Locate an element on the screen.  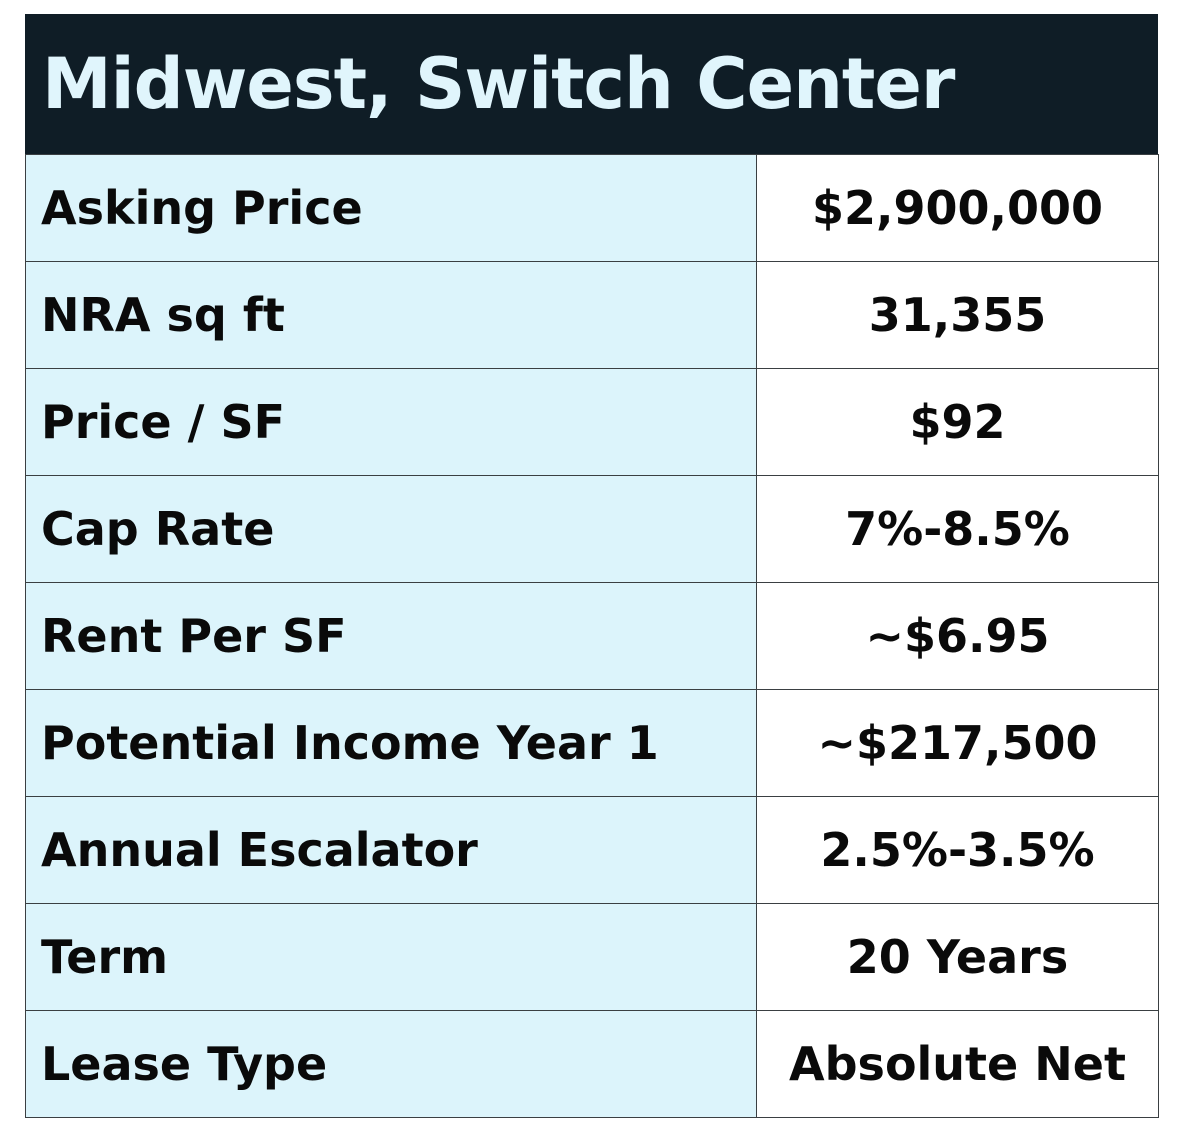
row-value: ~$6.95 is located at coordinates (957, 636).